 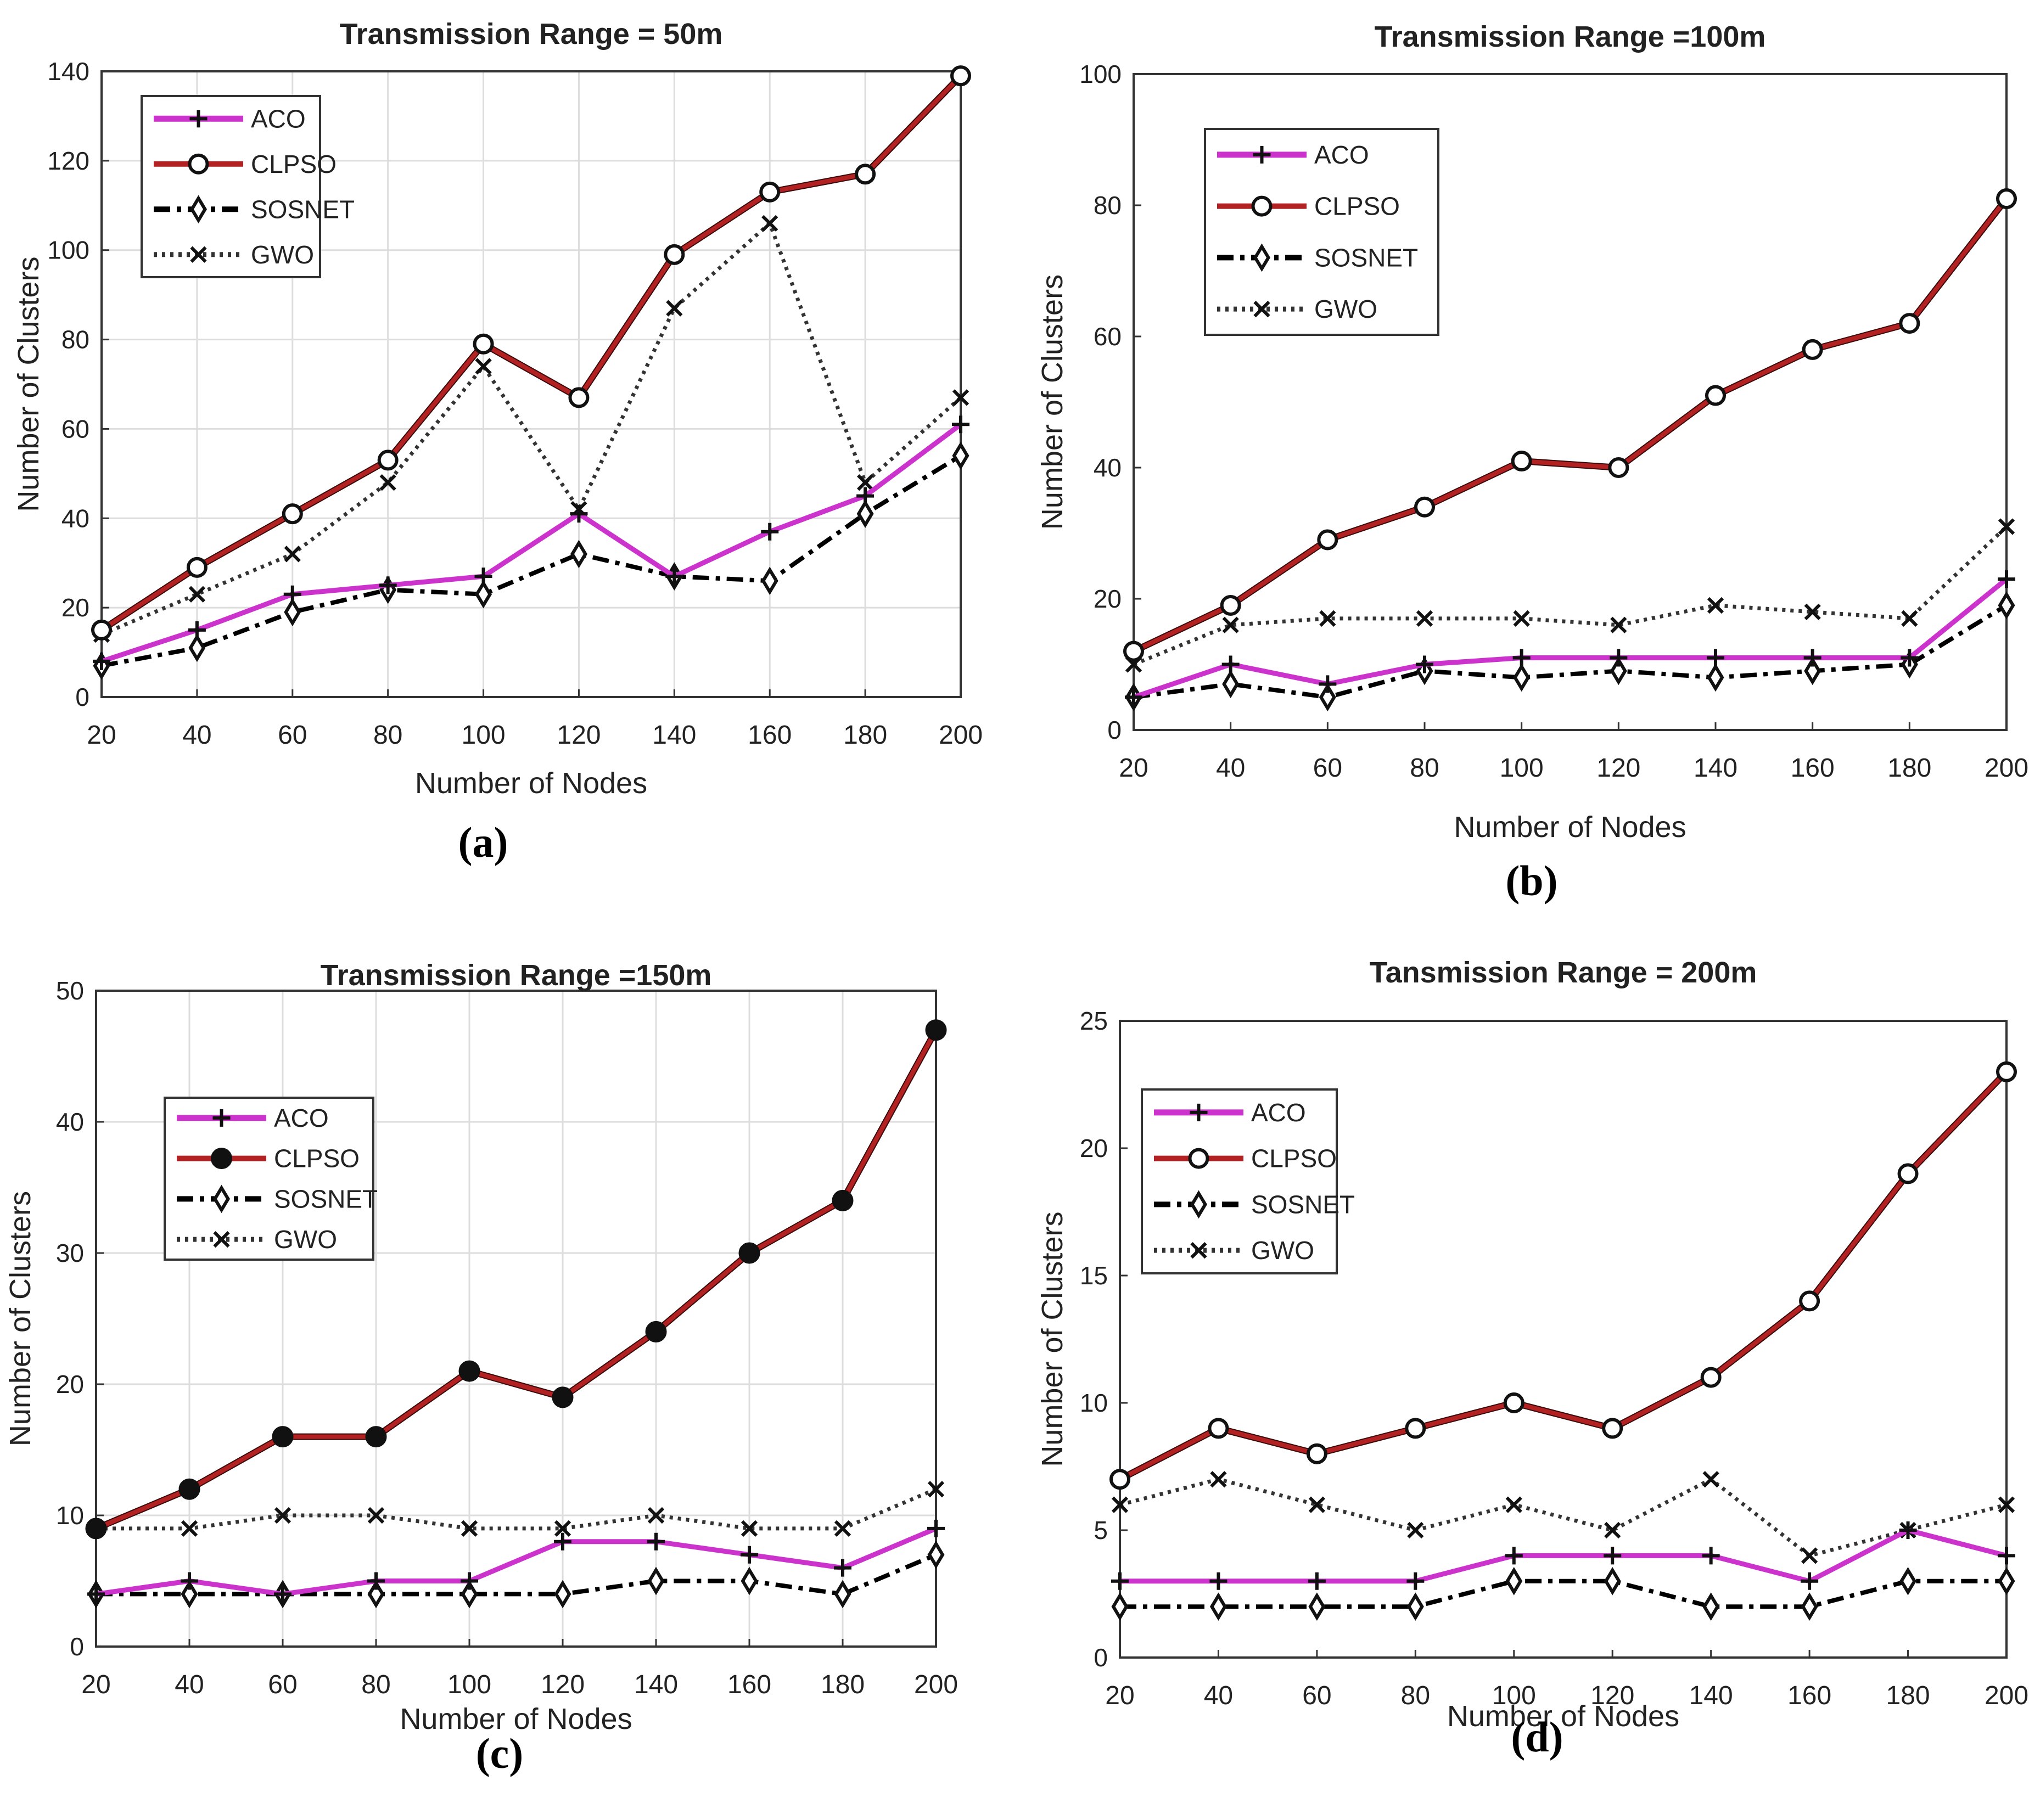 I want to click on y-tick-label: 80, so click(x=1108, y=205).